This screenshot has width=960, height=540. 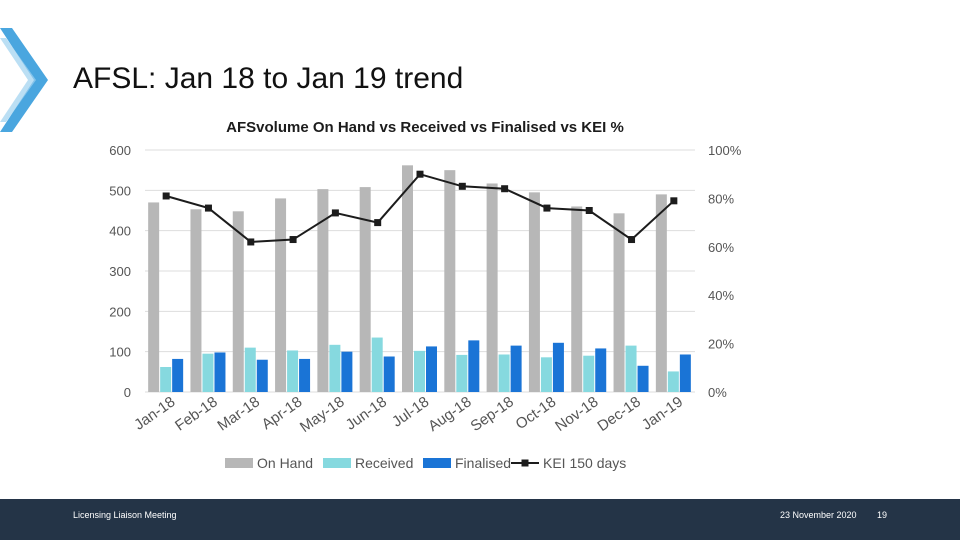 What do you see at coordinates (584, 463) in the screenshot?
I see `legend-label: KEI 150 days` at bounding box center [584, 463].